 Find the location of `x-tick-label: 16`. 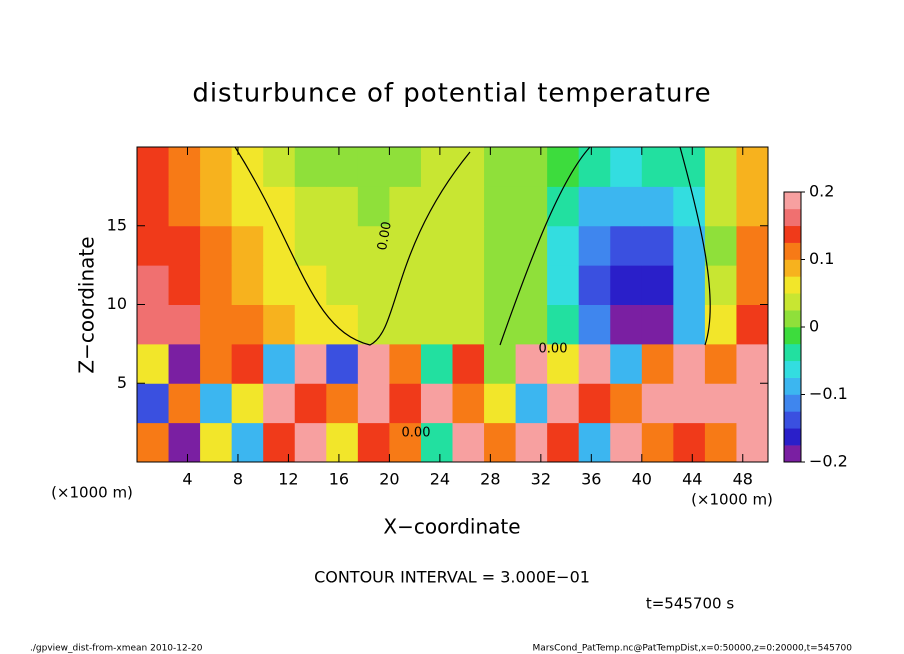

x-tick-label: 16 is located at coordinates (339, 479).